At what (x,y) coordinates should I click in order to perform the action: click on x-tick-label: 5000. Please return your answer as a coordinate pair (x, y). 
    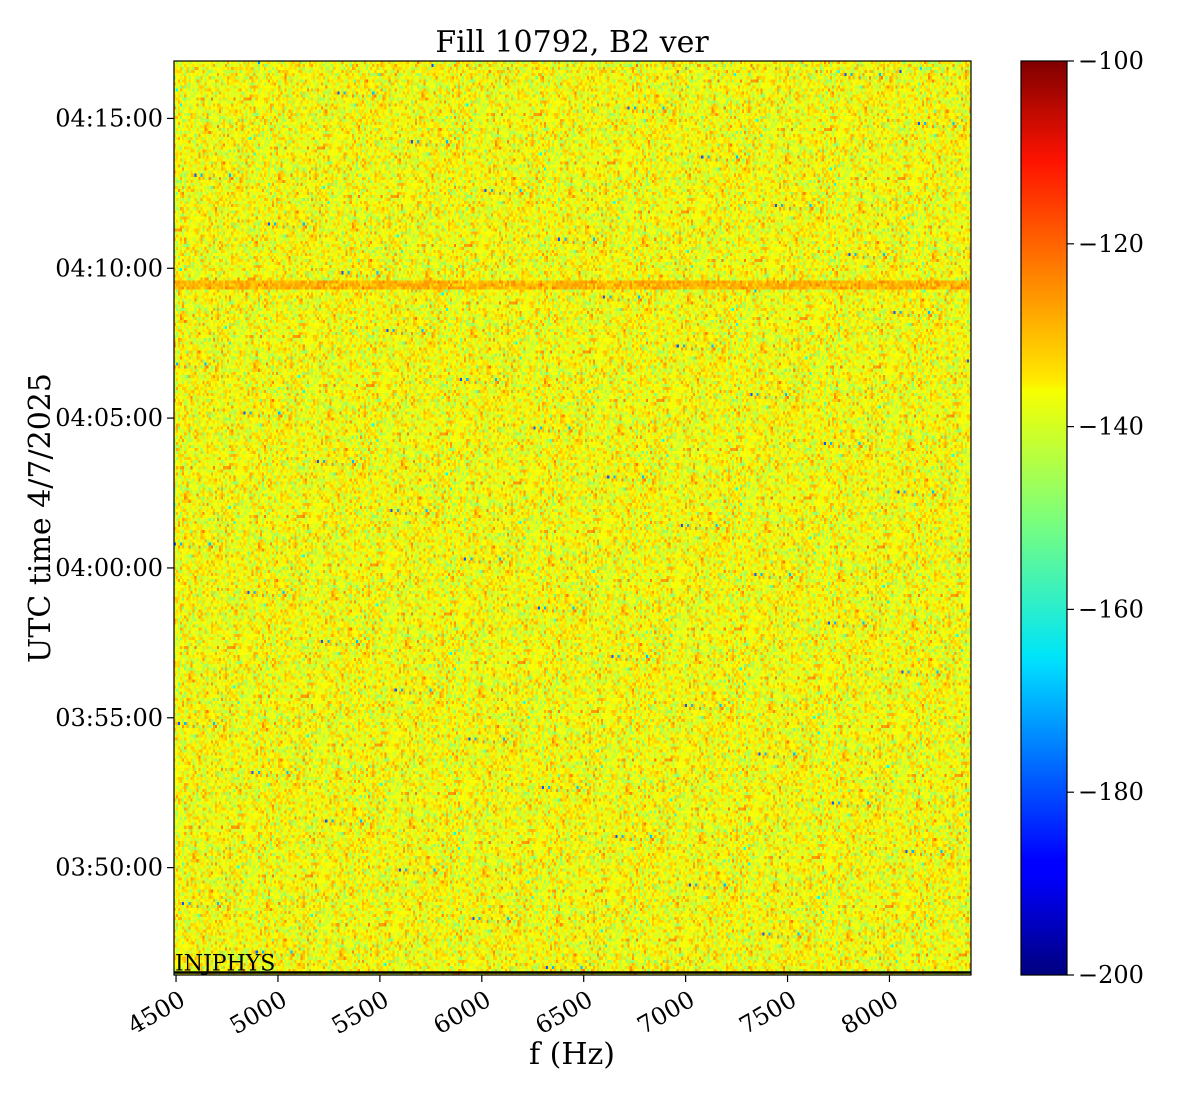
    Looking at the image, I should click on (258, 1012).